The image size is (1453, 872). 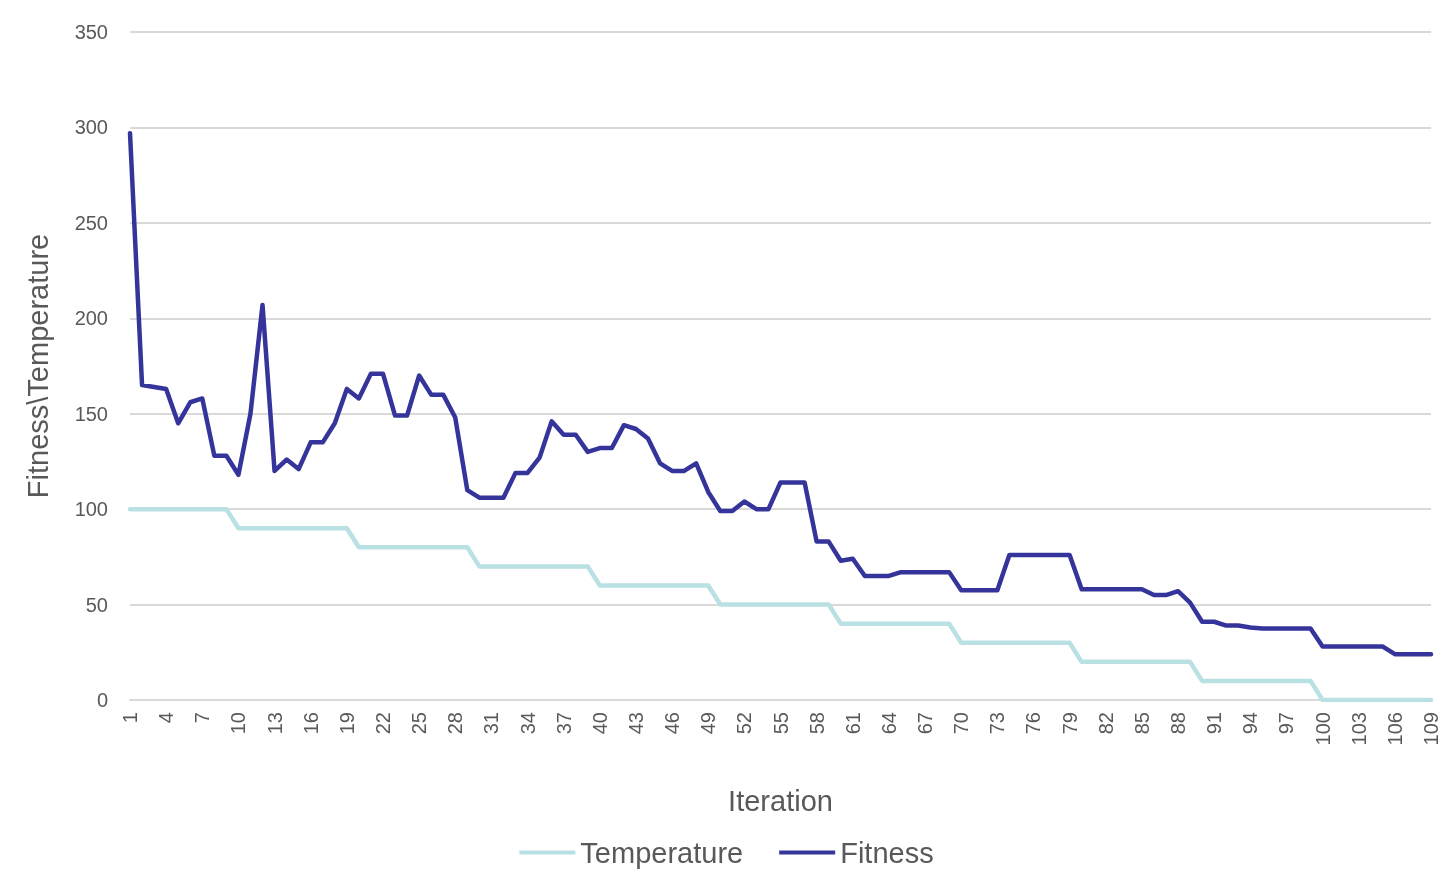 What do you see at coordinates (91, 509) in the screenshot?
I see `y-tick-label: 100` at bounding box center [91, 509].